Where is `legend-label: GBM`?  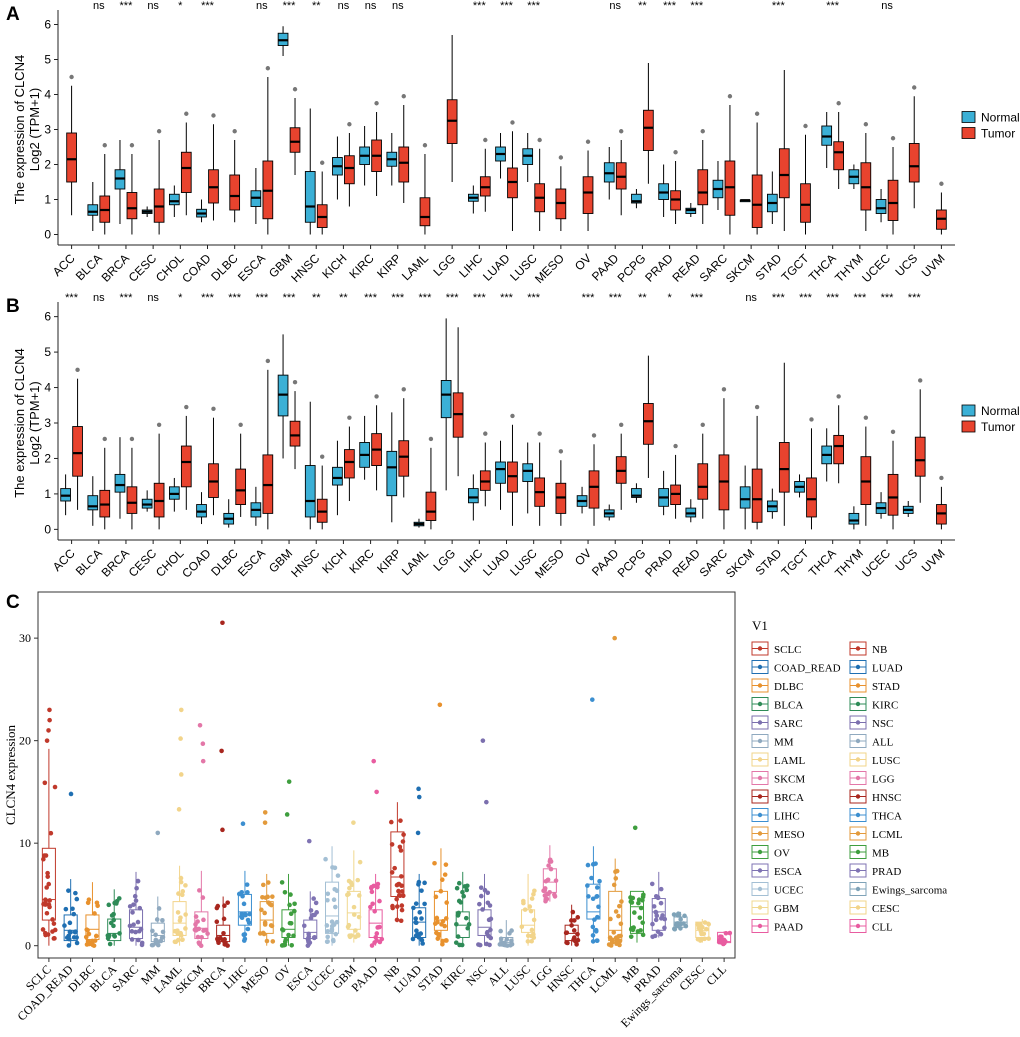
legend-label: GBM is located at coordinates (786, 909).